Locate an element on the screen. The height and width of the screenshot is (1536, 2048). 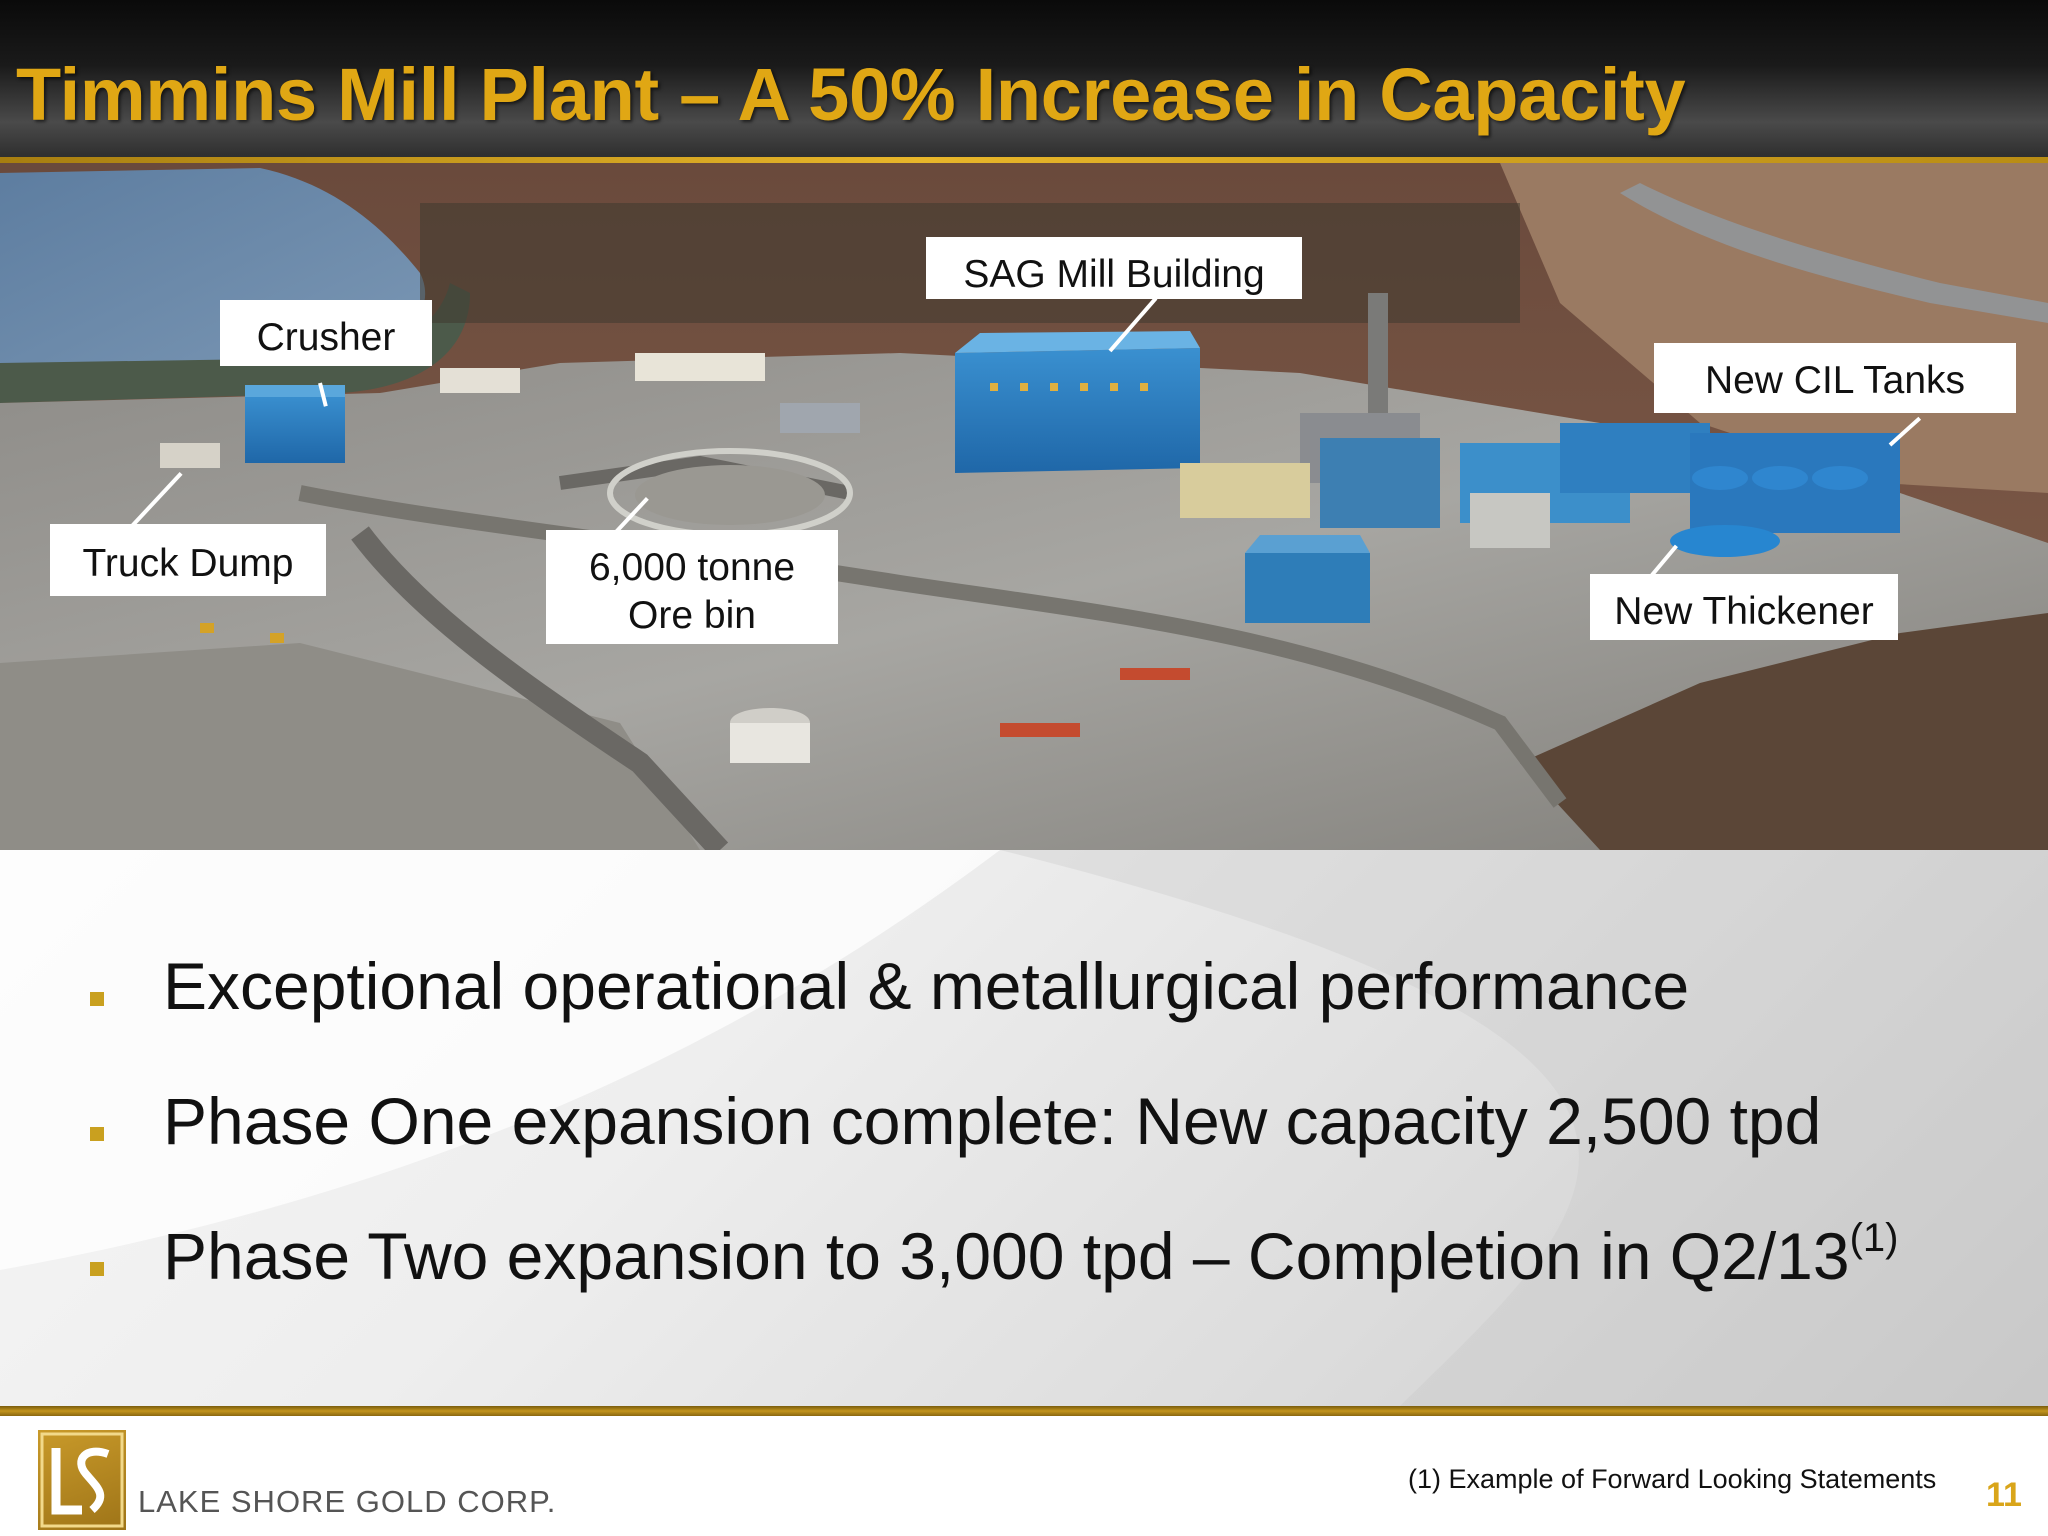
callout-truck-dump: Truck Dump is located at coordinates (188, 560).